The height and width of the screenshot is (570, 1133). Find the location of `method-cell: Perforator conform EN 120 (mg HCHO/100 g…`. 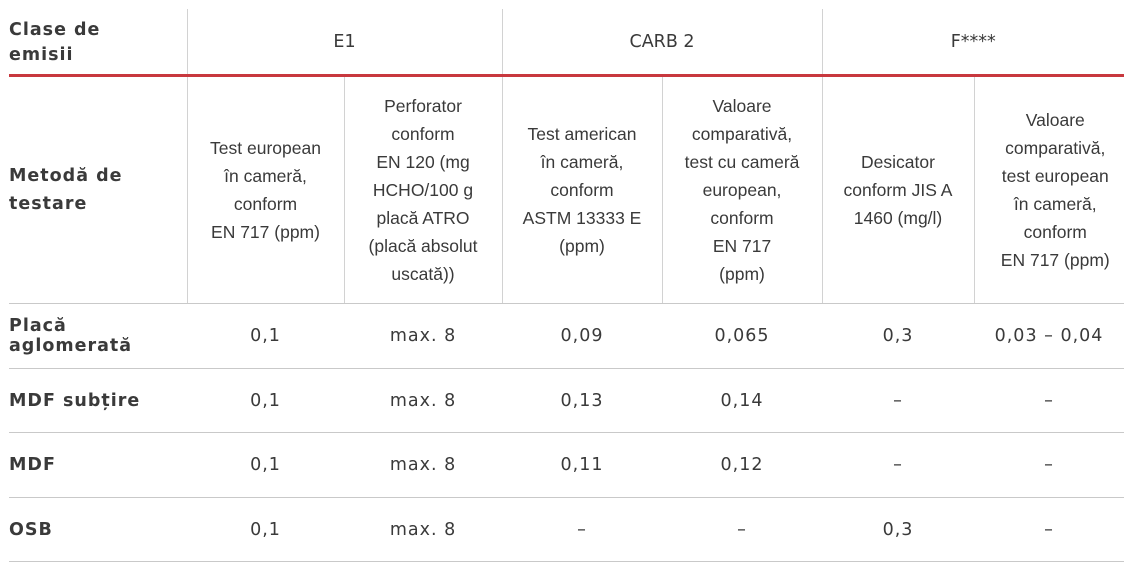

method-cell: Perforator conform EN 120 (mg HCHO/100 g… is located at coordinates (423, 189).